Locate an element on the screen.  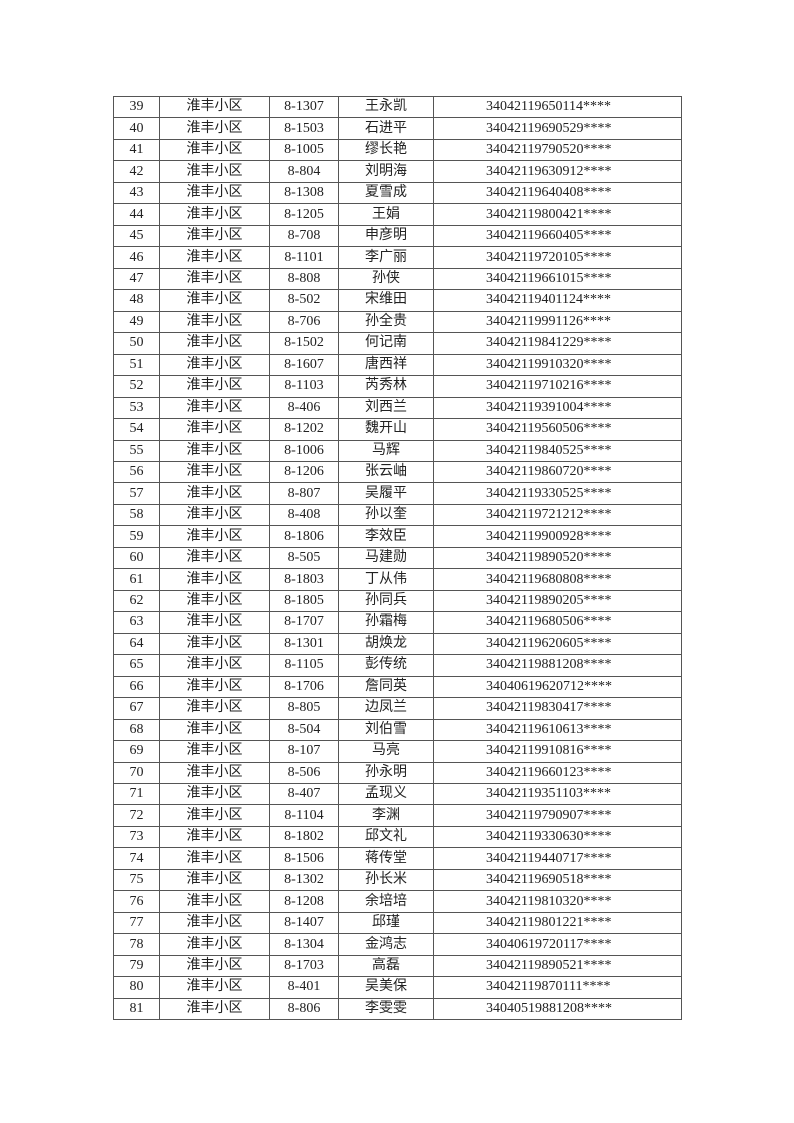
id-number-cell: 34042119440717**** is located at coordinates (557, 858).